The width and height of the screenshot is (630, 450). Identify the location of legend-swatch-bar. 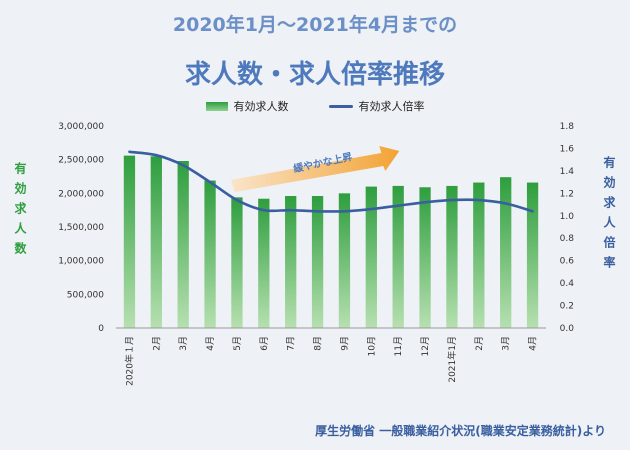
(216, 106).